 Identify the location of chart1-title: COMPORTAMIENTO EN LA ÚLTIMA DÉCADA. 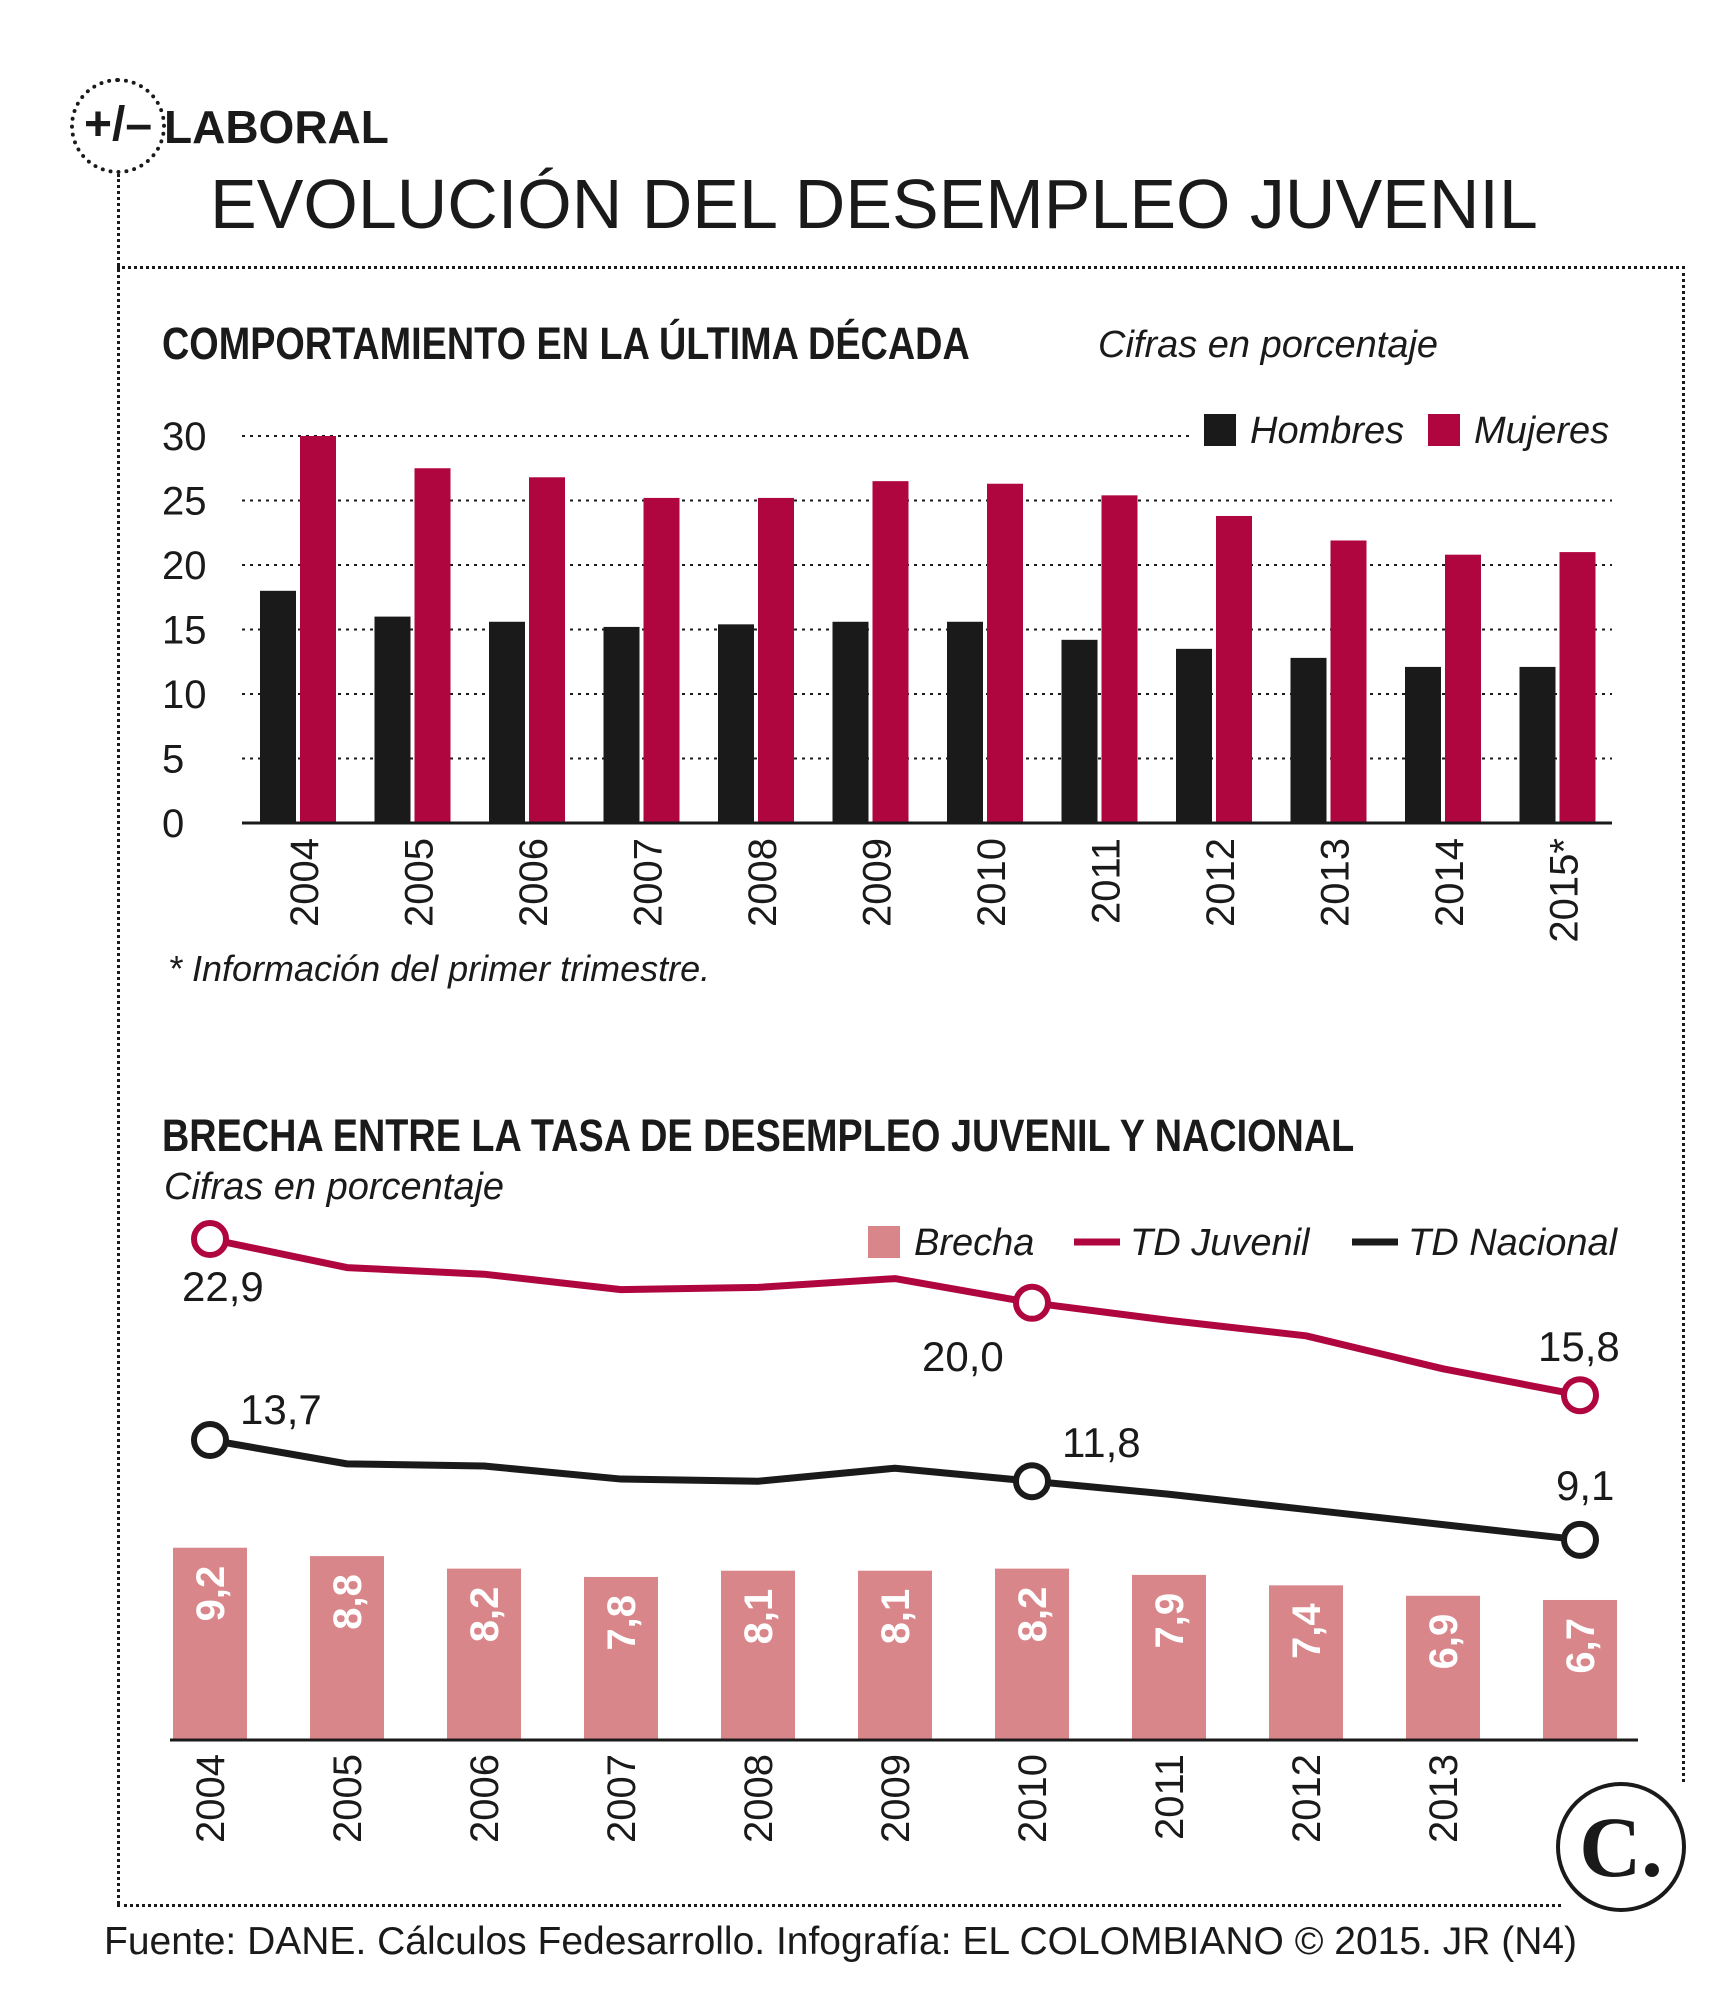
(566, 343).